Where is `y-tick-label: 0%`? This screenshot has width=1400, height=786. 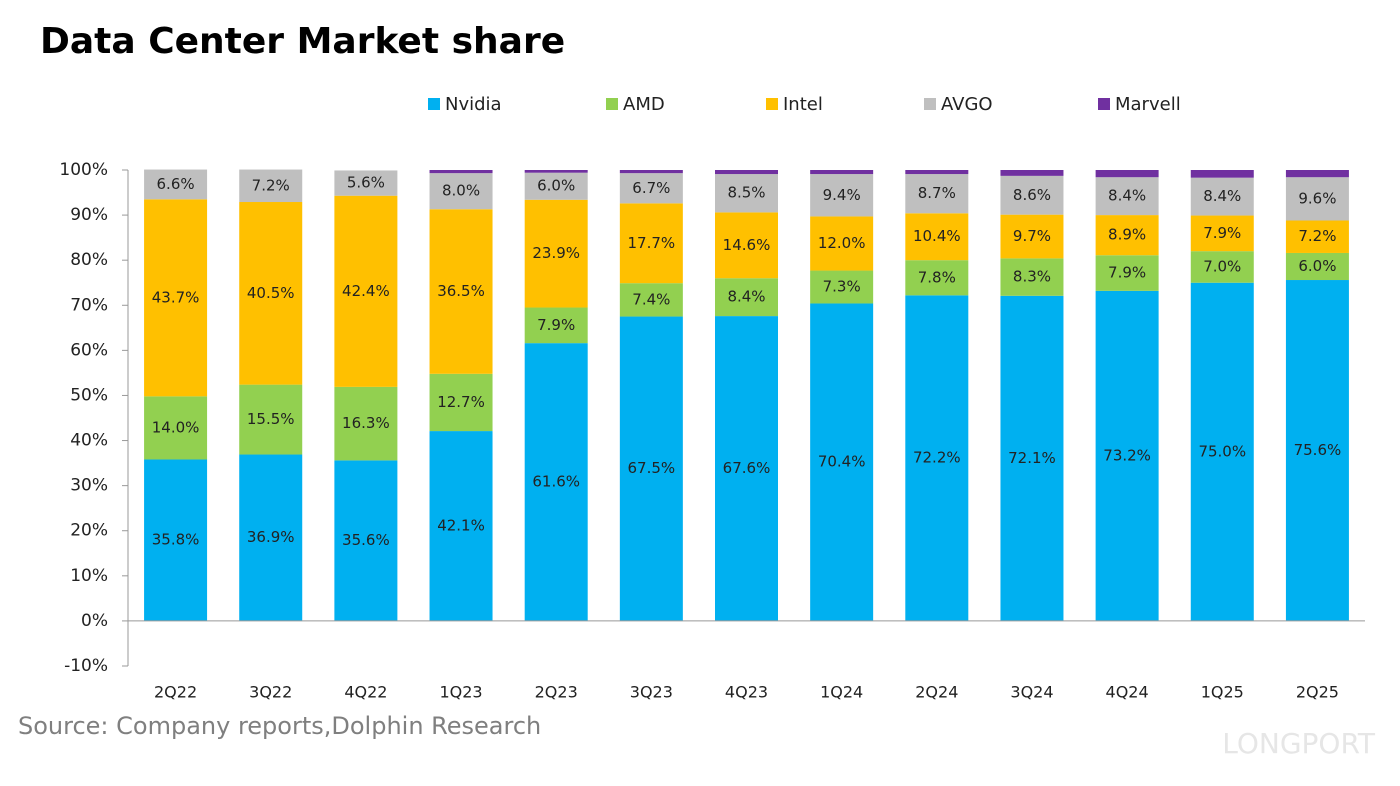
y-tick-label: 0% is located at coordinates (94, 621).